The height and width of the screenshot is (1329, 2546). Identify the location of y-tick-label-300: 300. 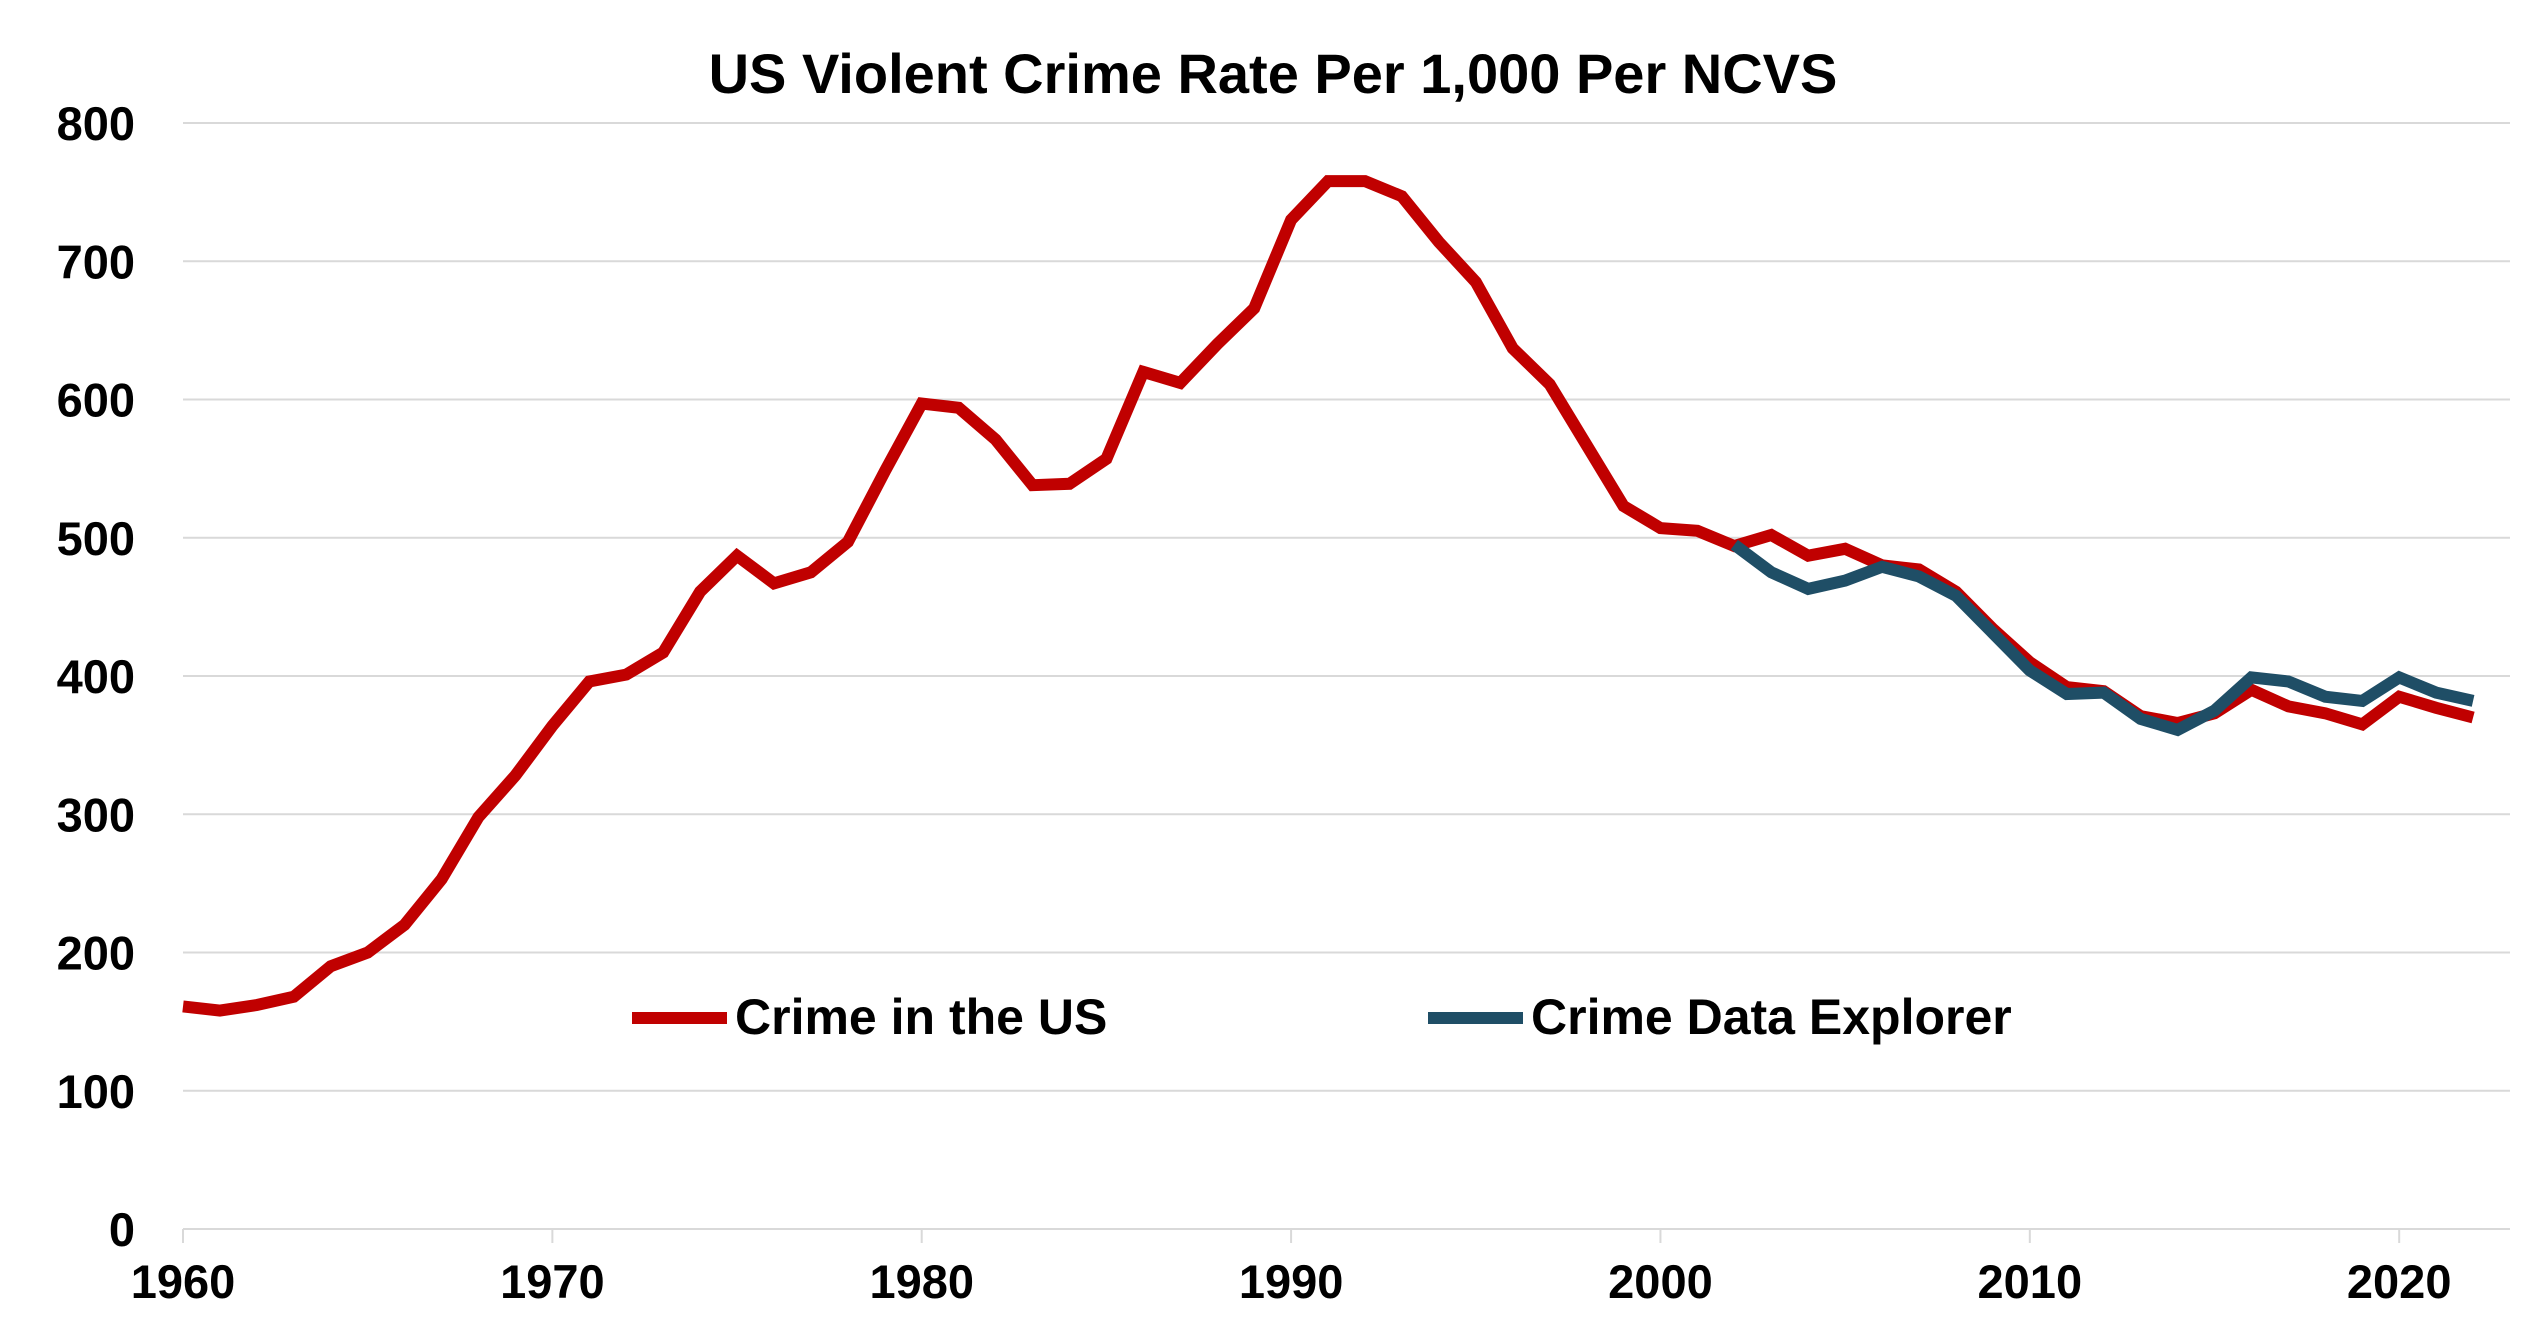
(96, 814).